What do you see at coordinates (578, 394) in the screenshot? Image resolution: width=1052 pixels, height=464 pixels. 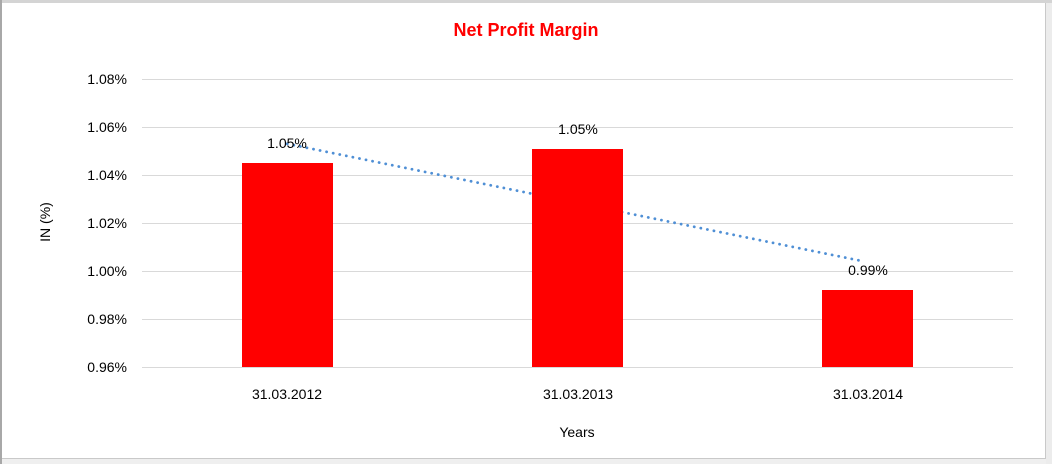 I see `x-axis-category-label: 31.03.2013` at bounding box center [578, 394].